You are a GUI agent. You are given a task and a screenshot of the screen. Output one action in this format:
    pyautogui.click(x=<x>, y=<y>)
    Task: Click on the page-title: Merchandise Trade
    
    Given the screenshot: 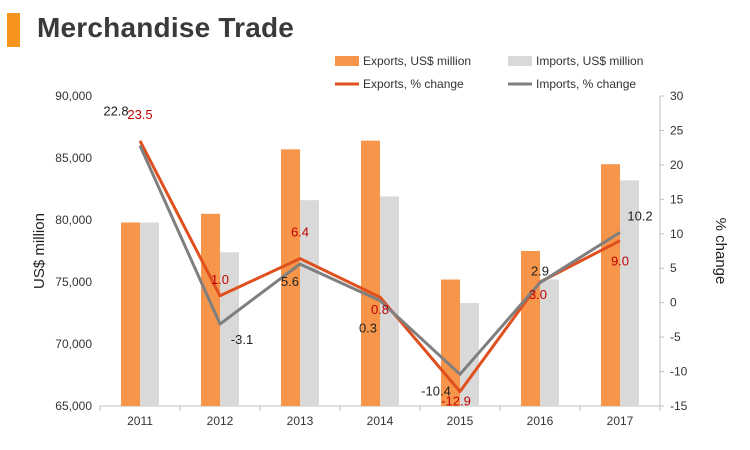 What is the action you would take?
    pyautogui.click(x=166, y=27)
    